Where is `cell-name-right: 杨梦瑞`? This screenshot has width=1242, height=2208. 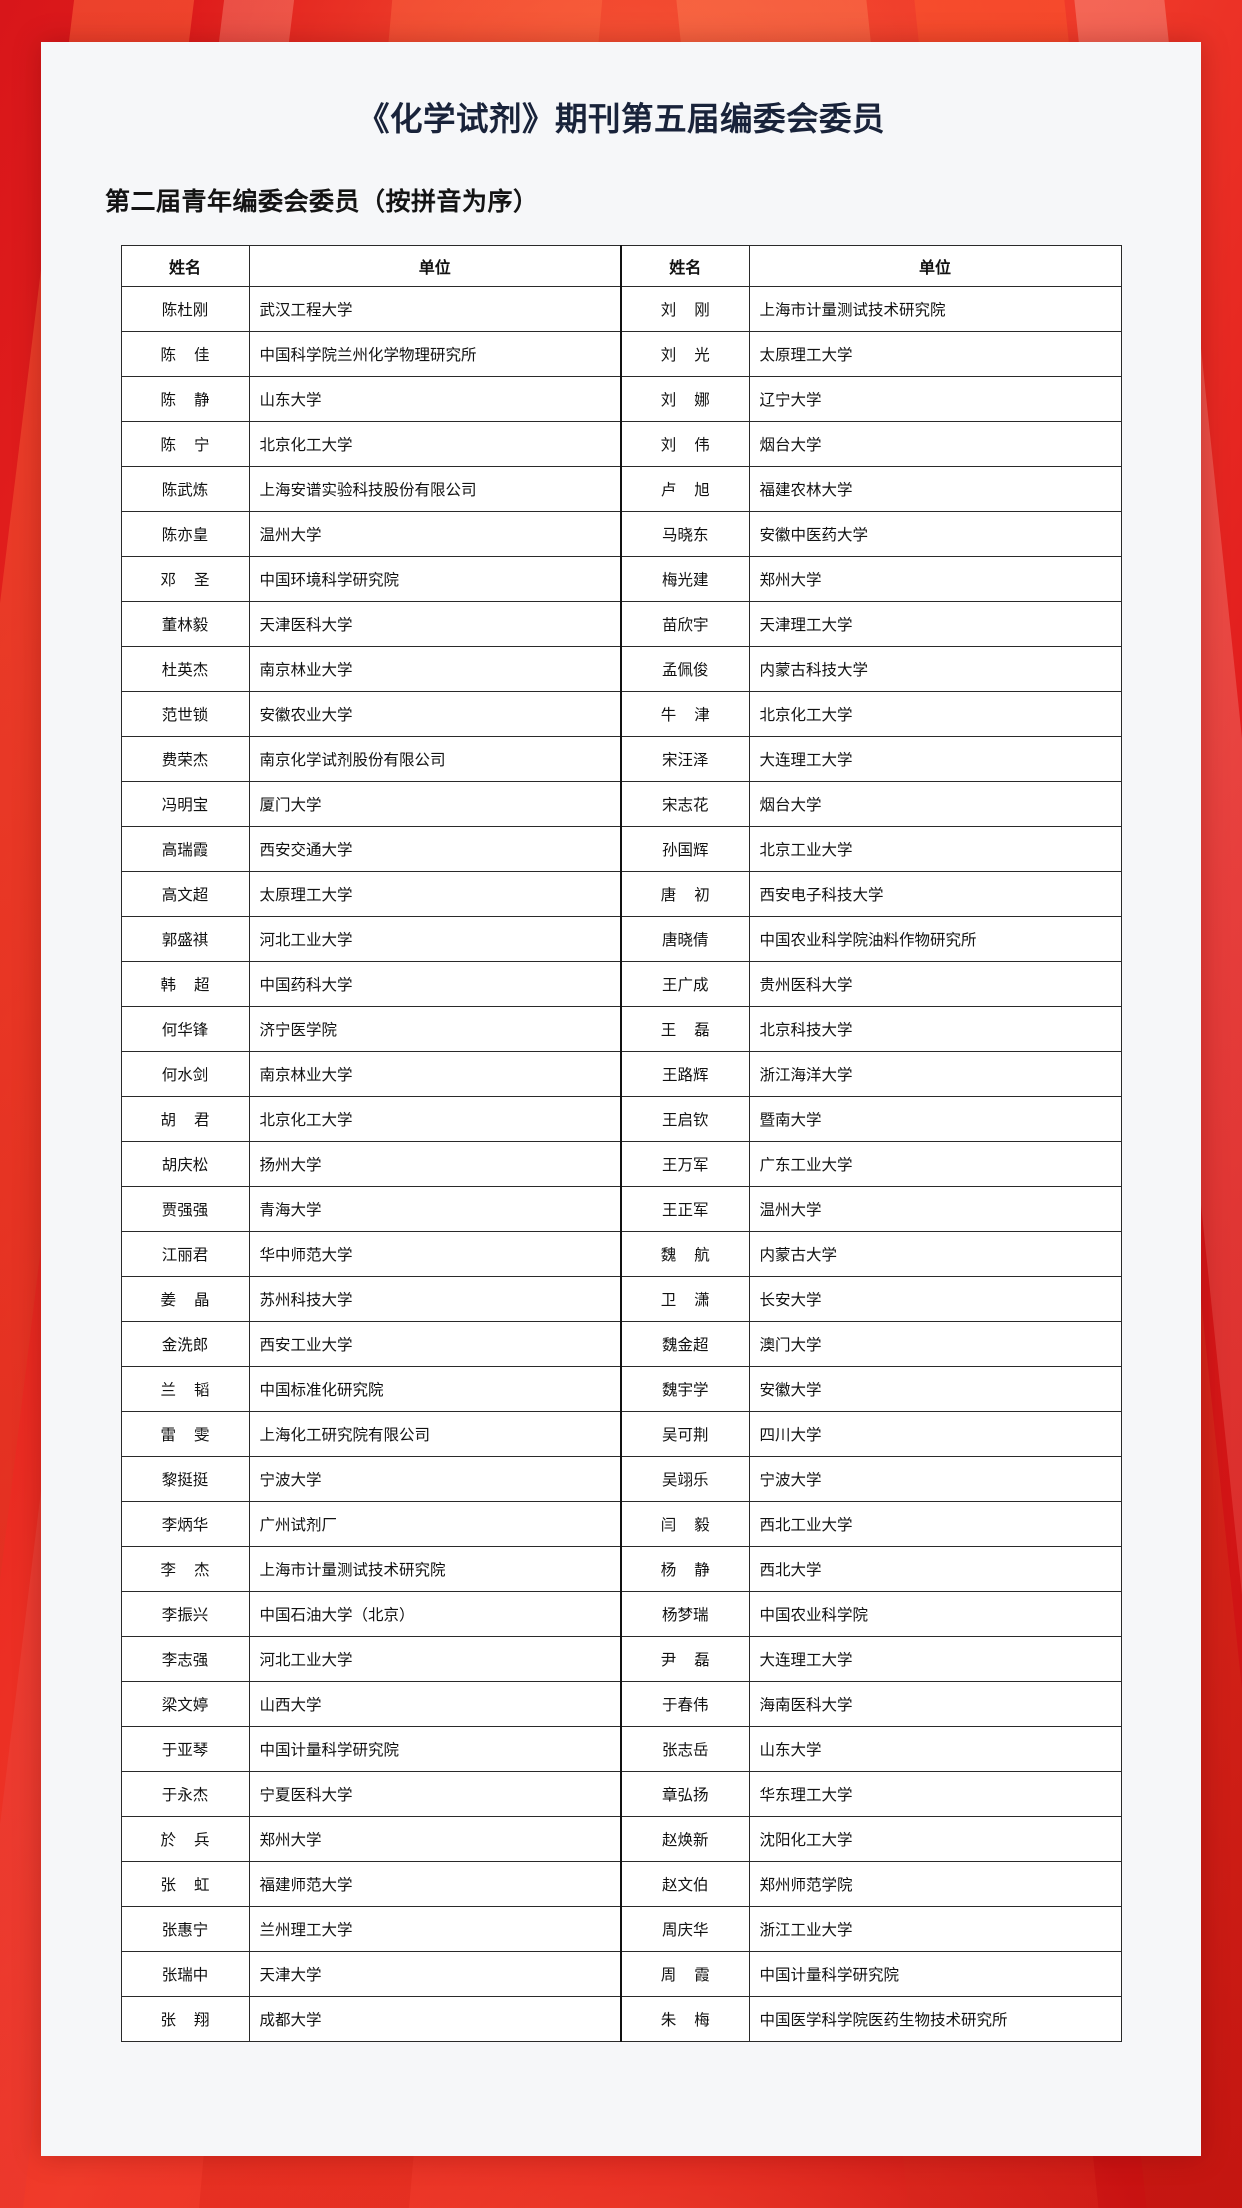 cell-name-right: 杨梦瑞 is located at coordinates (685, 1613).